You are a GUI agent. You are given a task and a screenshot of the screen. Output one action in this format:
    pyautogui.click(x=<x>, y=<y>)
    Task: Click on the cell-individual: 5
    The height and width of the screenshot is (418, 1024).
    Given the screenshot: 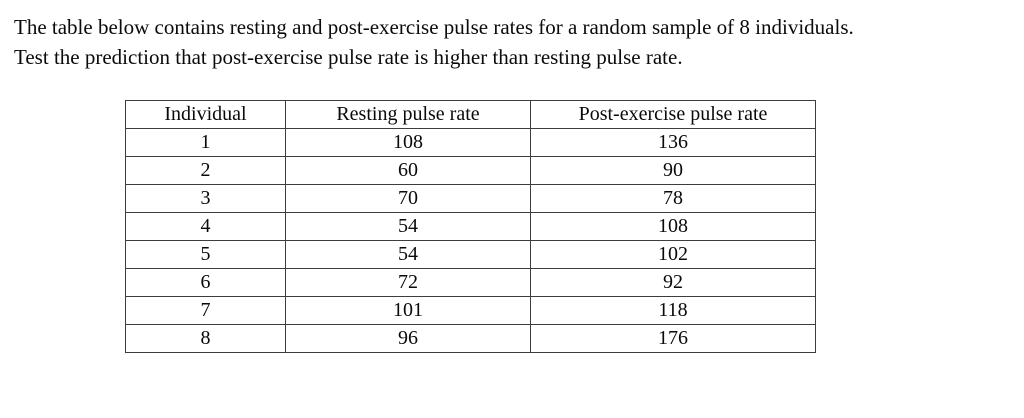 What is the action you would take?
    pyautogui.click(x=205, y=254)
    